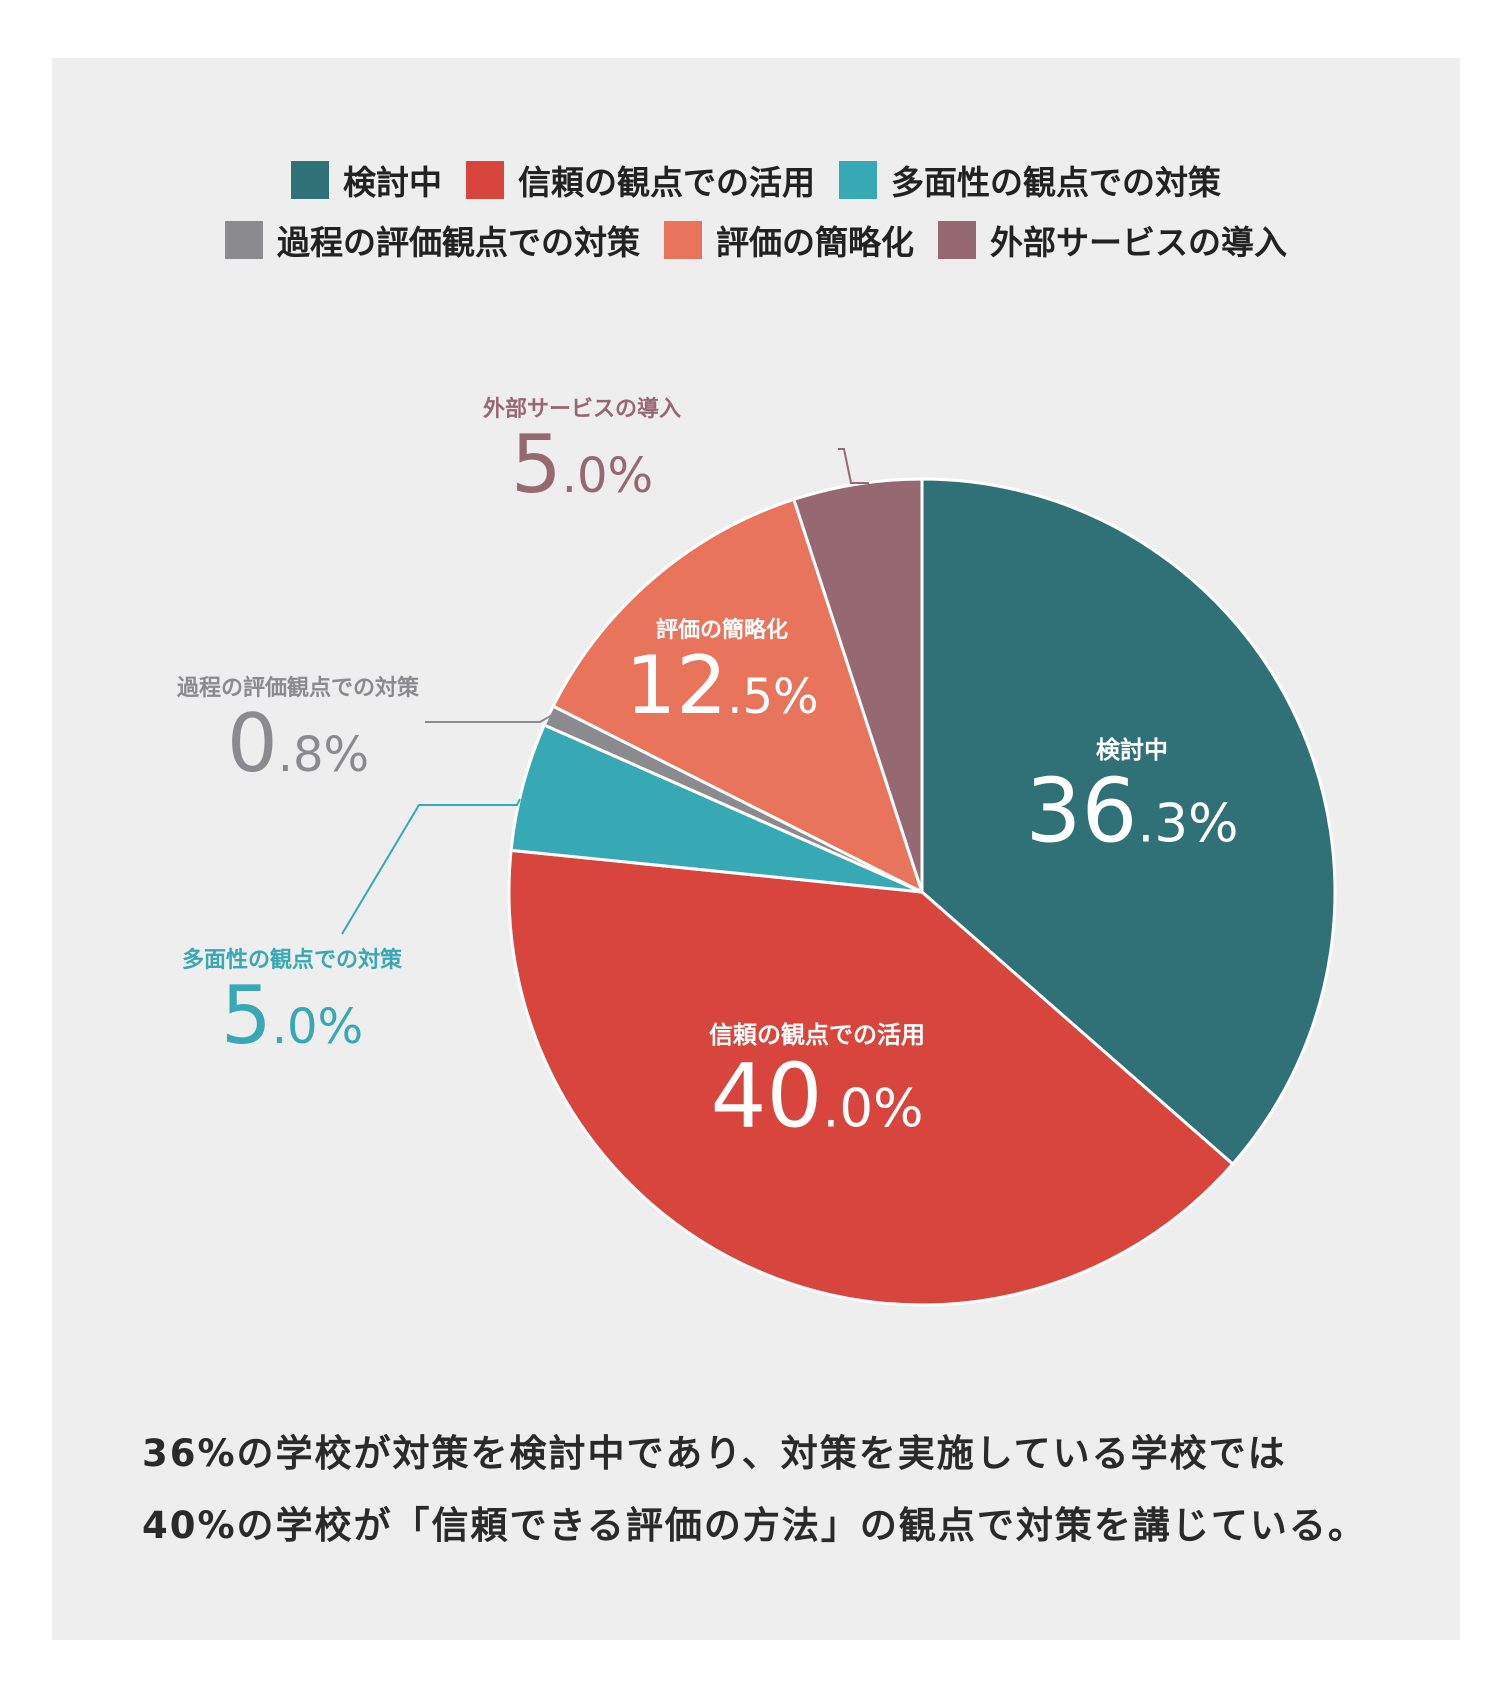 The height and width of the screenshot is (1698, 1510). What do you see at coordinates (817, 1096) in the screenshot?
I see `slice-value-shinrai: 40.0%` at bounding box center [817, 1096].